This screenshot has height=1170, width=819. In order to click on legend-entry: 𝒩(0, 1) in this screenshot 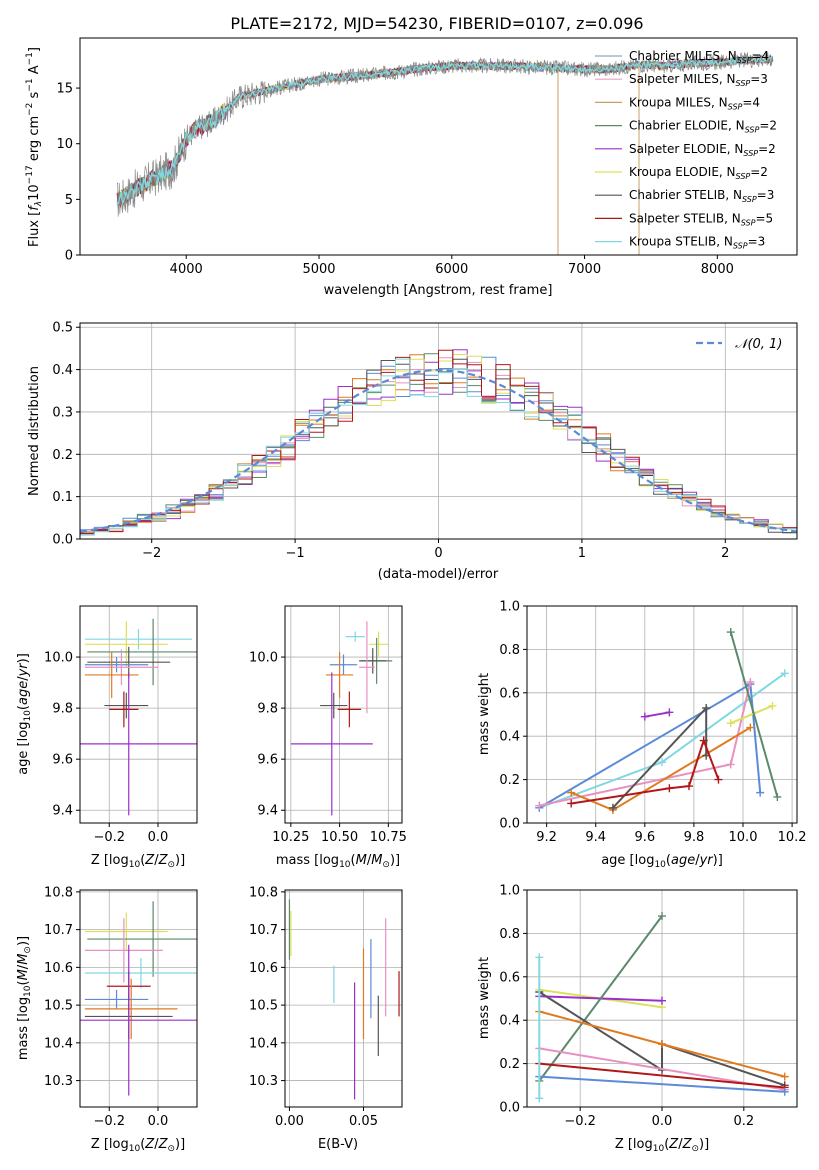, I will do `click(758, 344)`.